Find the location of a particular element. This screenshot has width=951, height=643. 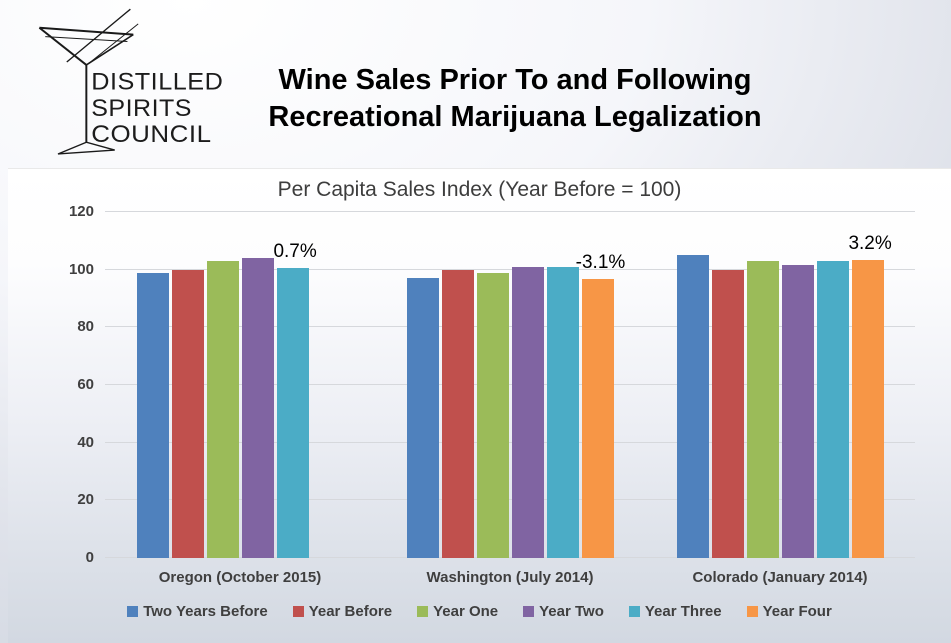

legend-item: Year One is located at coordinates (457, 611).